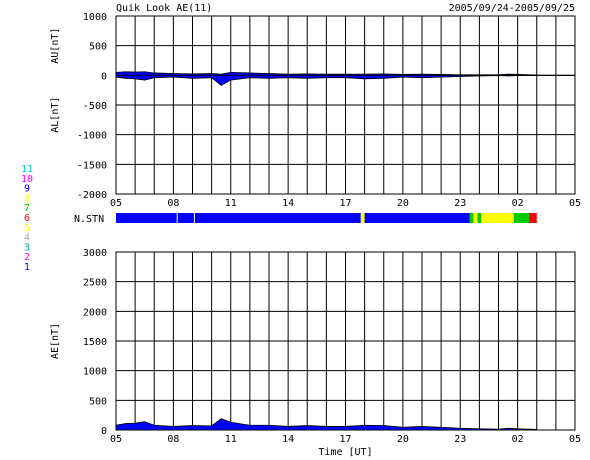 This screenshot has width=590, height=460. I want to click on y-axis-label-al: AL[nT], so click(55, 115).